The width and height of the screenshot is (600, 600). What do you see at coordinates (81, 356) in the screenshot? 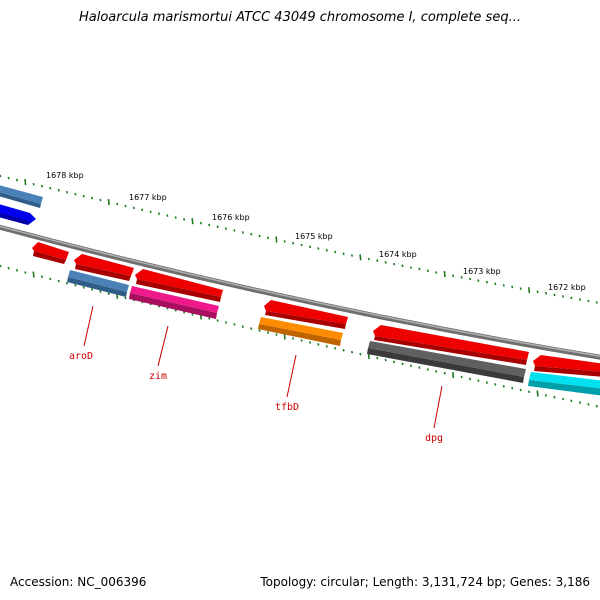
I see `gene-label-arod: aroD` at bounding box center [81, 356].